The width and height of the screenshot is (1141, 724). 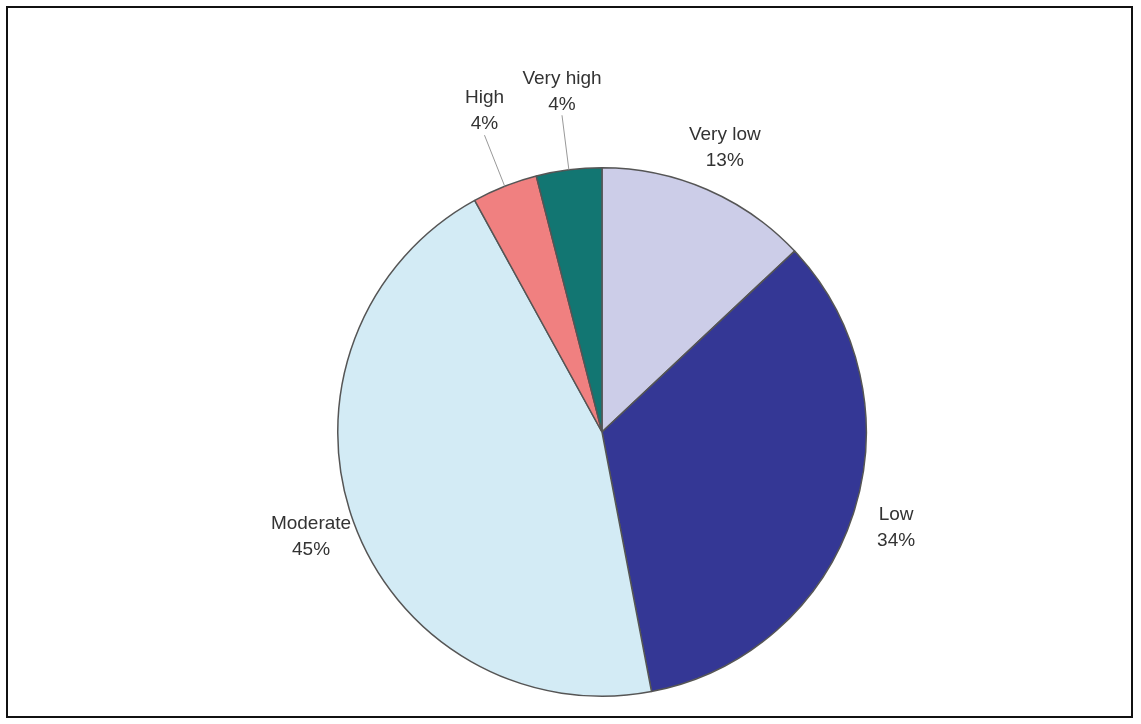 What do you see at coordinates (896, 513) in the screenshot?
I see `slice-label: Low` at bounding box center [896, 513].